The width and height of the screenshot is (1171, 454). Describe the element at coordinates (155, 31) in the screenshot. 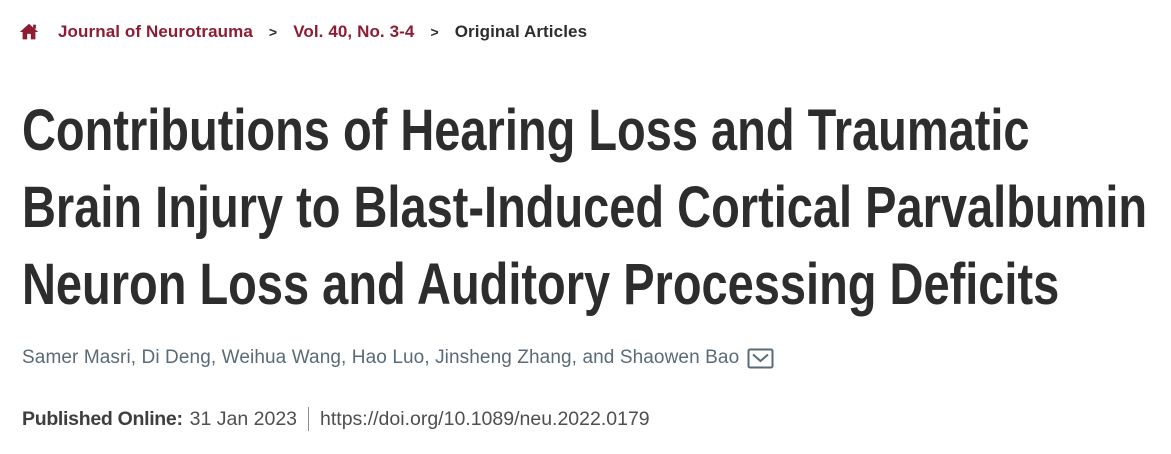

I see `breadcrumb-journal-link: Journal of Neurotrauma` at that location.